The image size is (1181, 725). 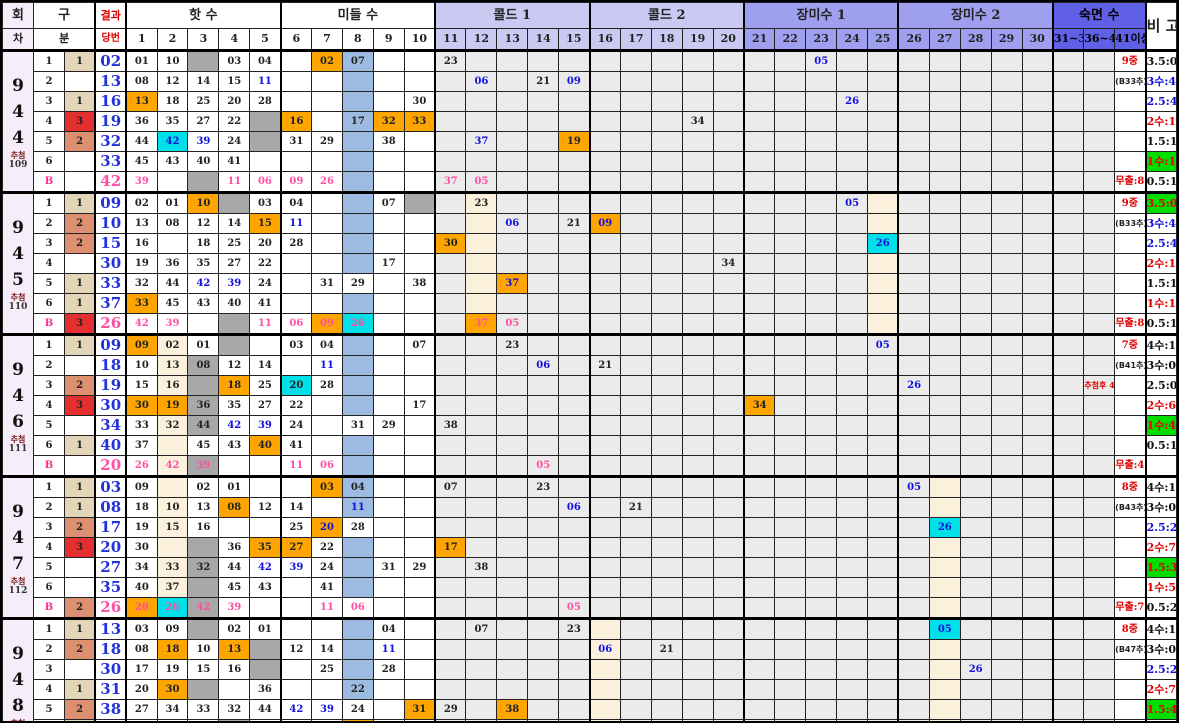 I want to click on bigo-cell: 0.5:1, so click(x=1160, y=445).